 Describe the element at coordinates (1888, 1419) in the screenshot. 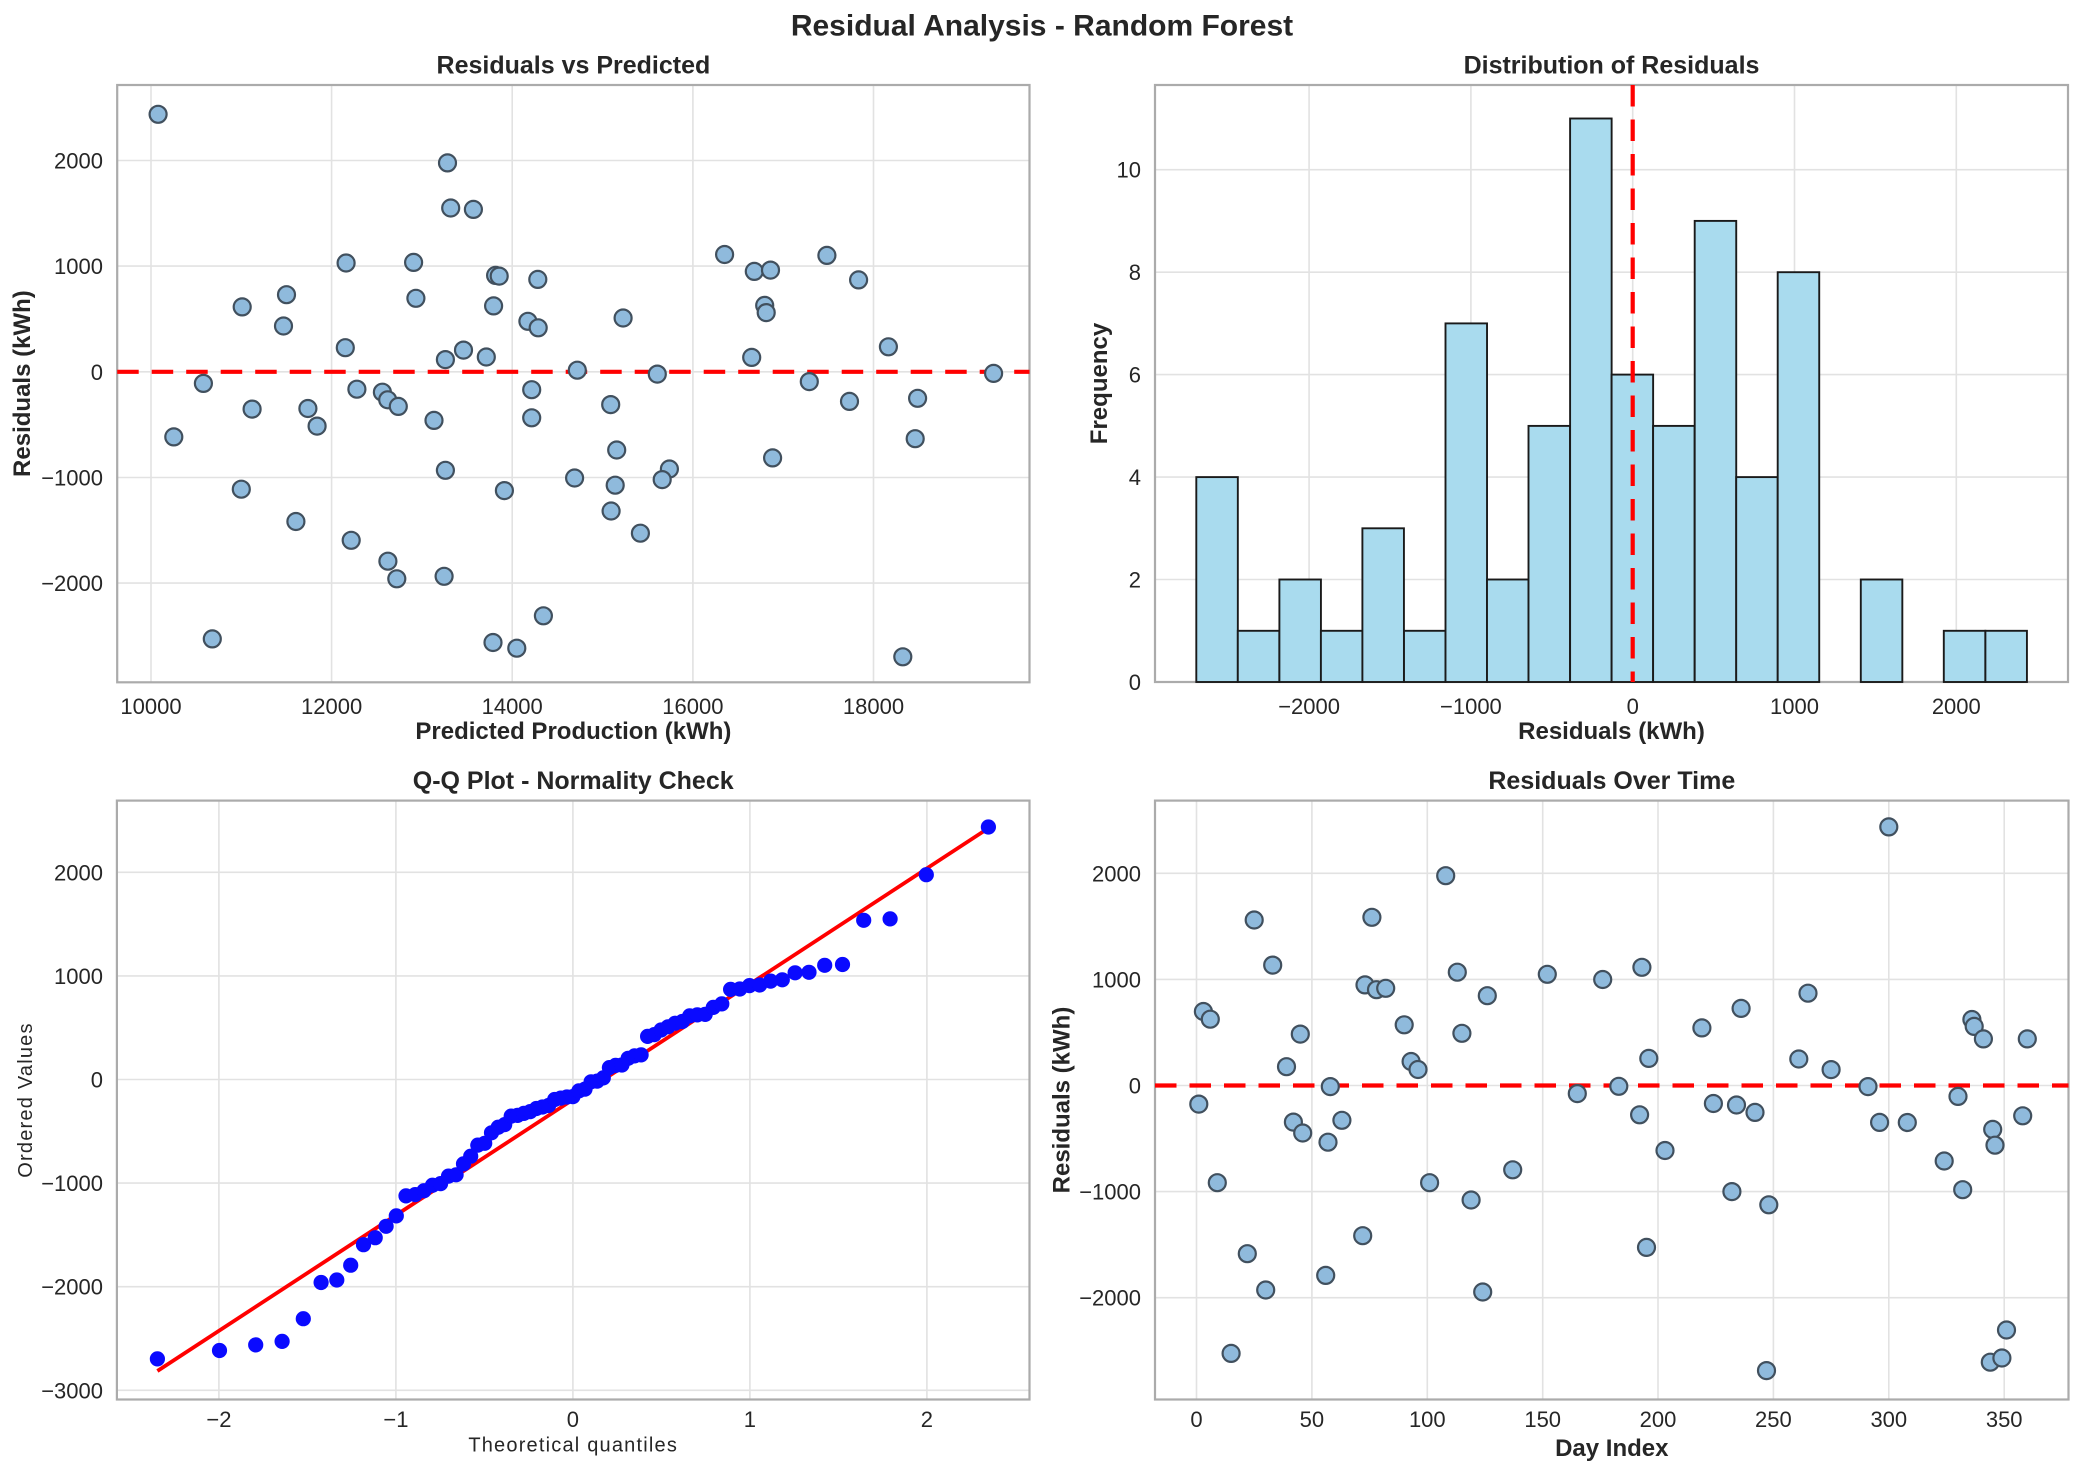

I see `svg-text: 300` at that location.